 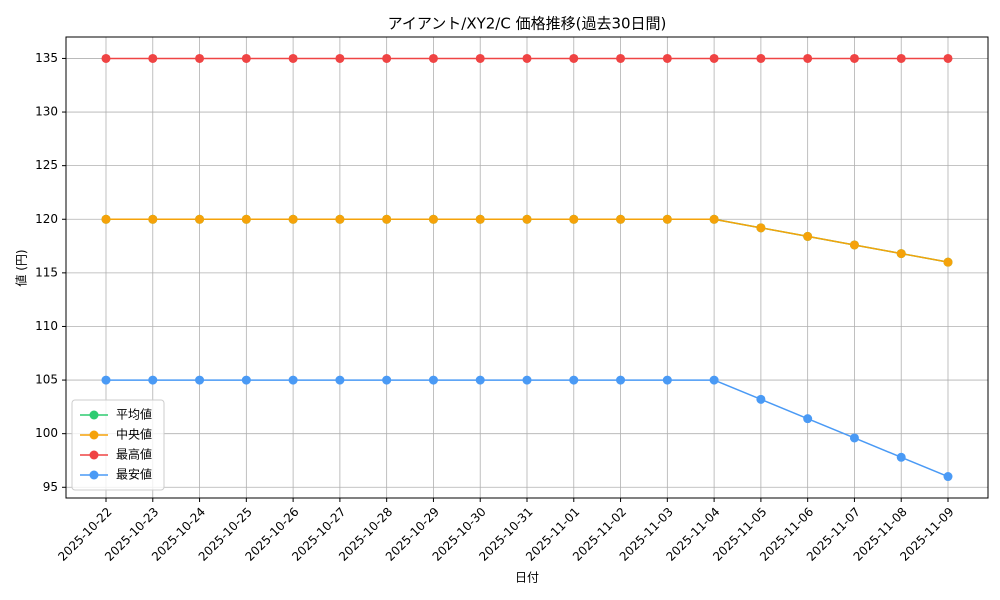 I want to click on y-axis-label: 値 (円), so click(x=21, y=267).